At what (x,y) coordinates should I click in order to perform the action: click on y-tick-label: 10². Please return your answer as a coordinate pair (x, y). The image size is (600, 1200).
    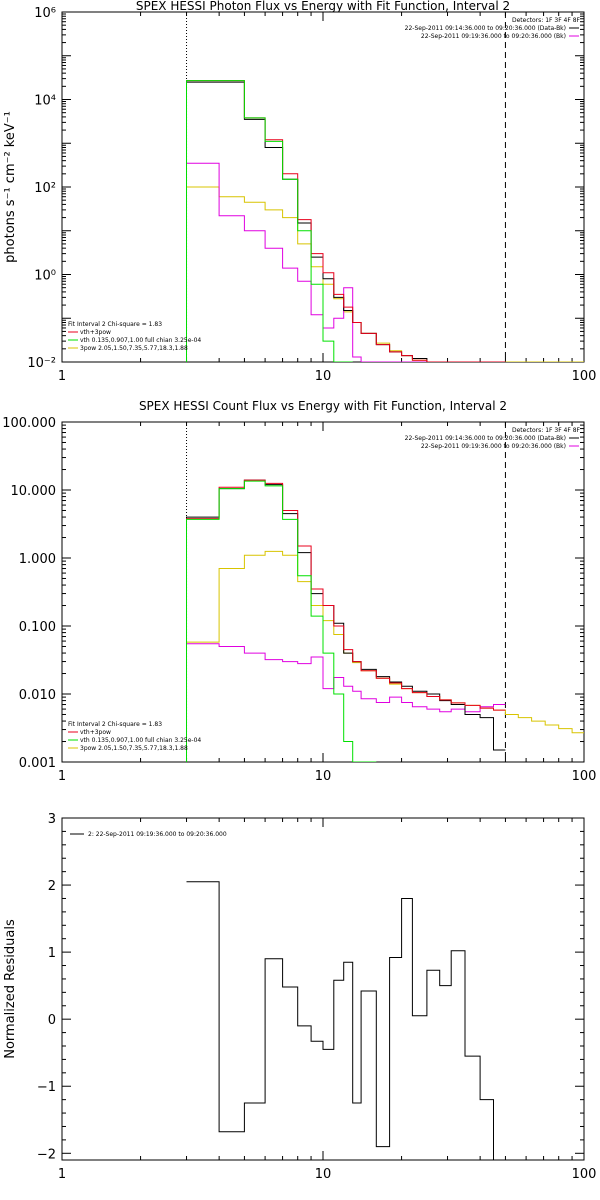
    Looking at the image, I should click on (45, 188).